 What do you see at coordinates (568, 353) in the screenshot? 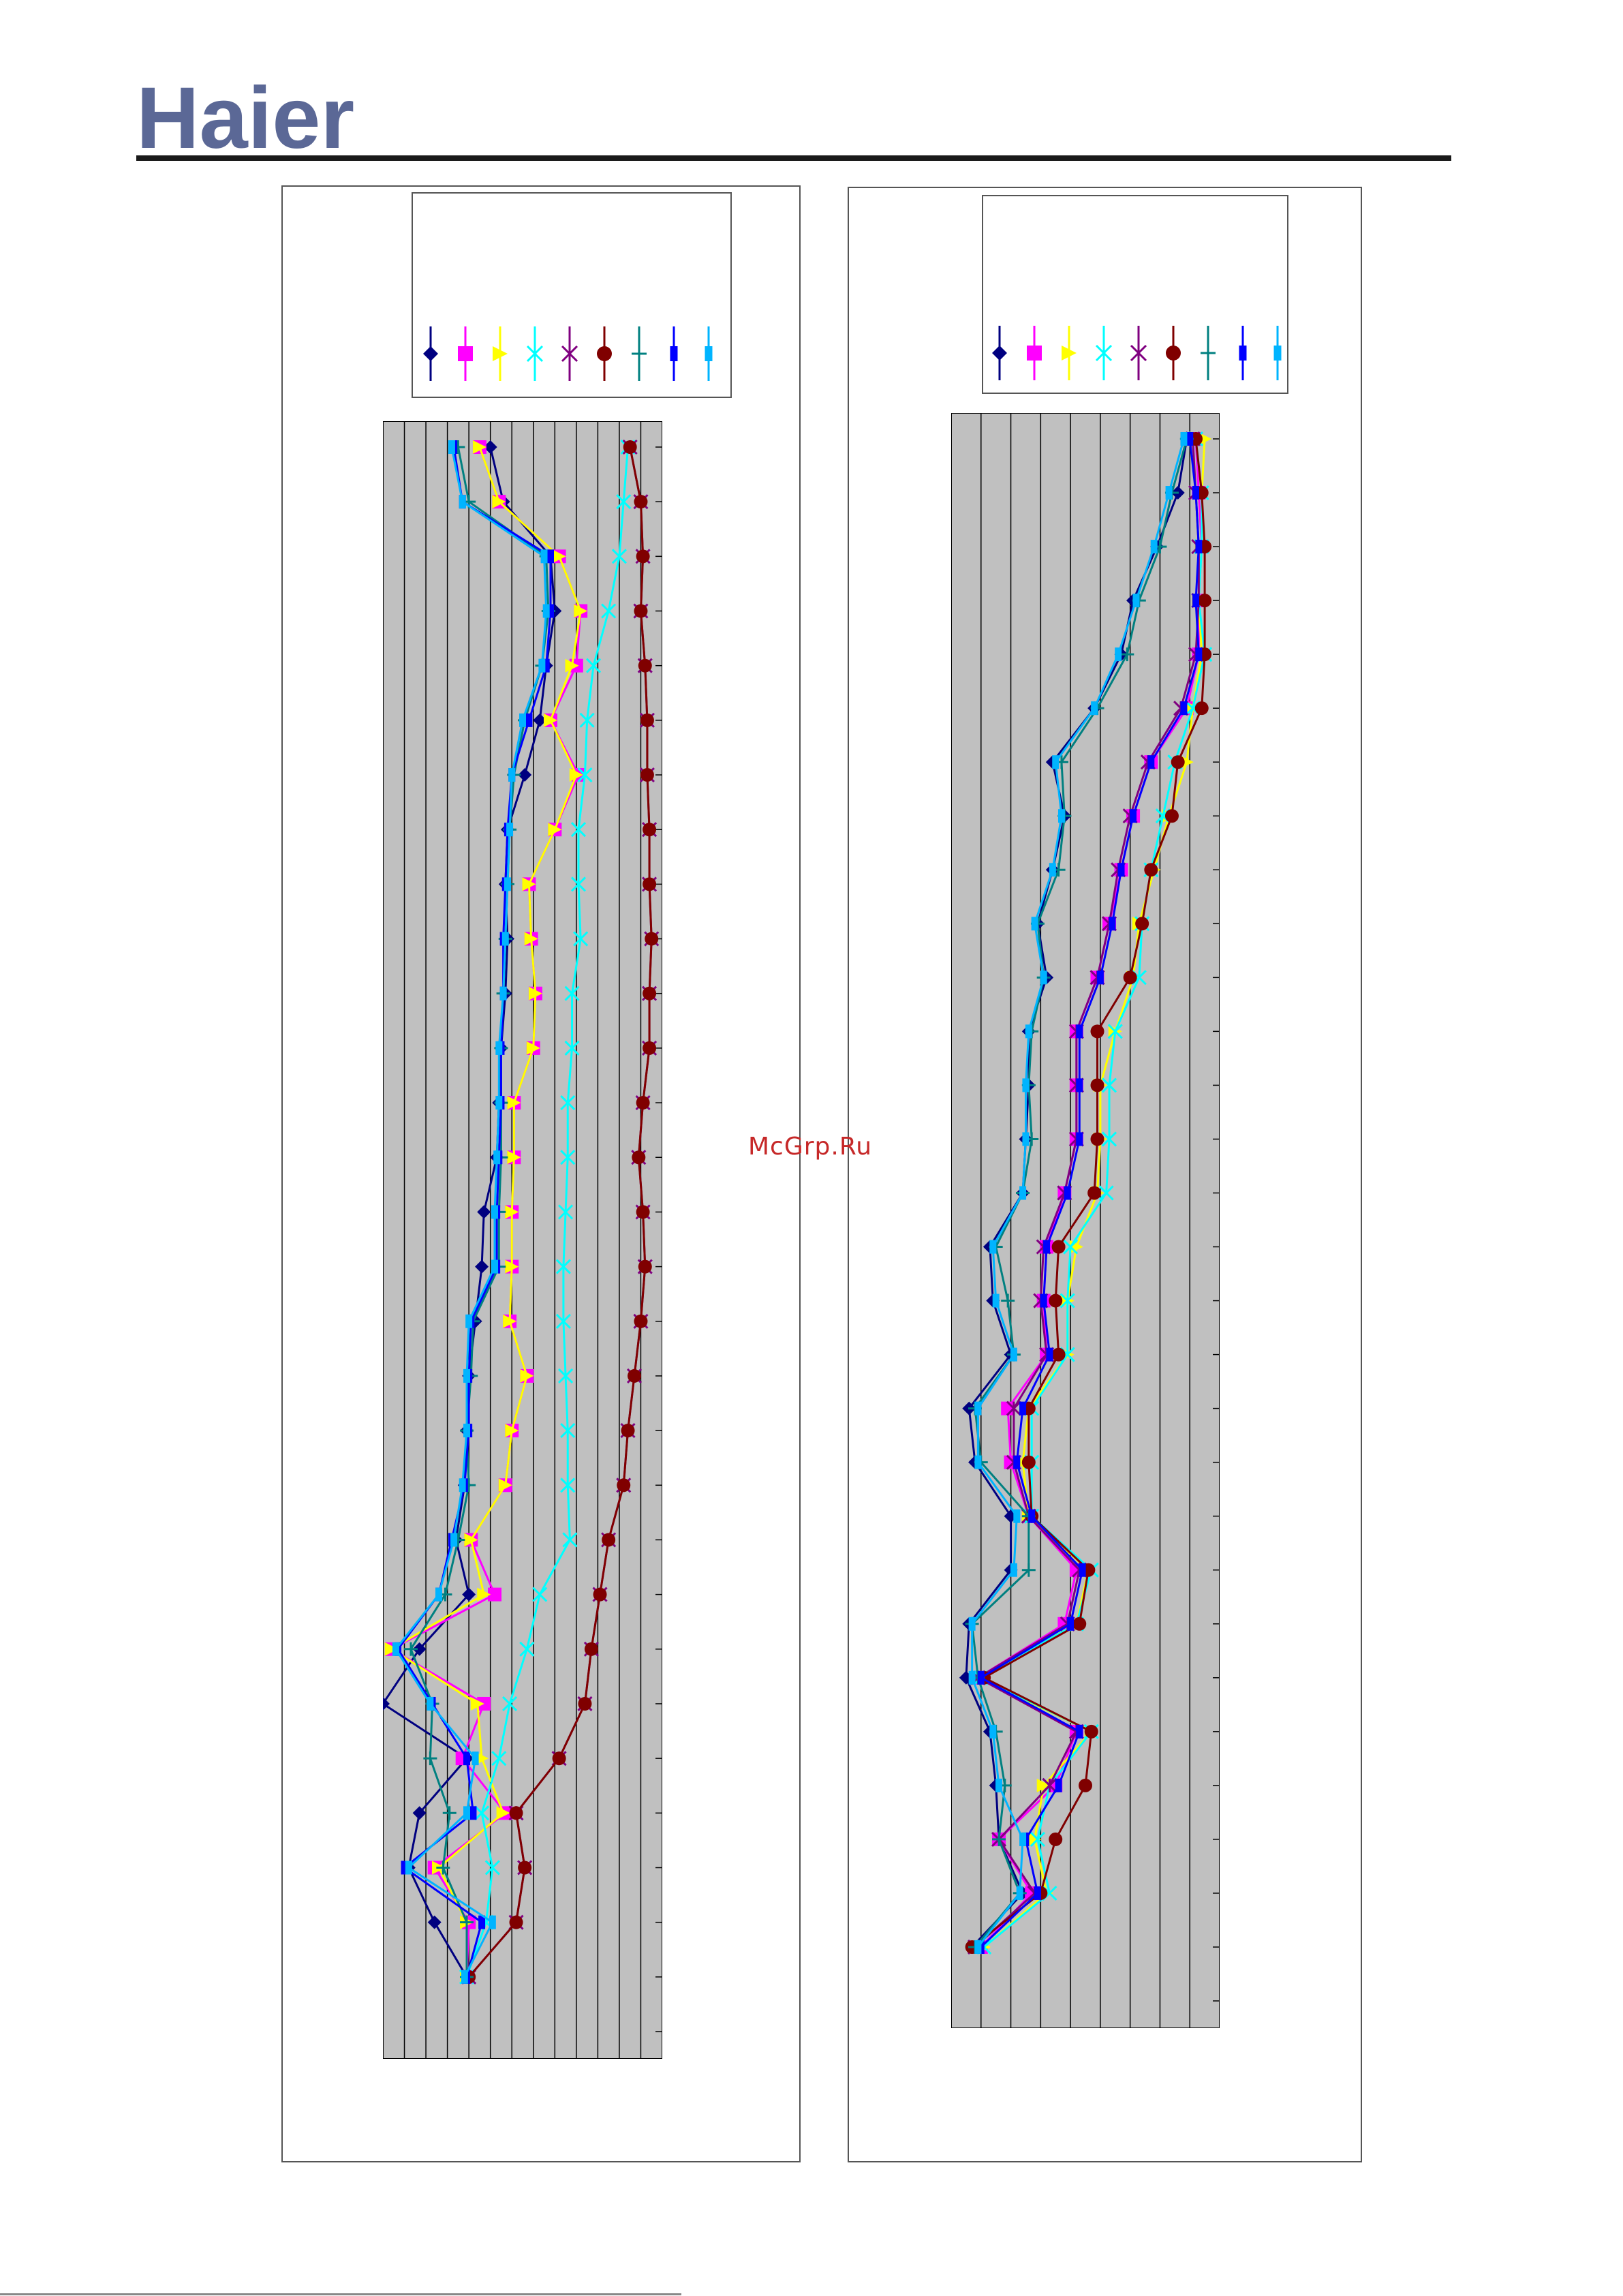
I see `legend-markers-left` at bounding box center [568, 353].